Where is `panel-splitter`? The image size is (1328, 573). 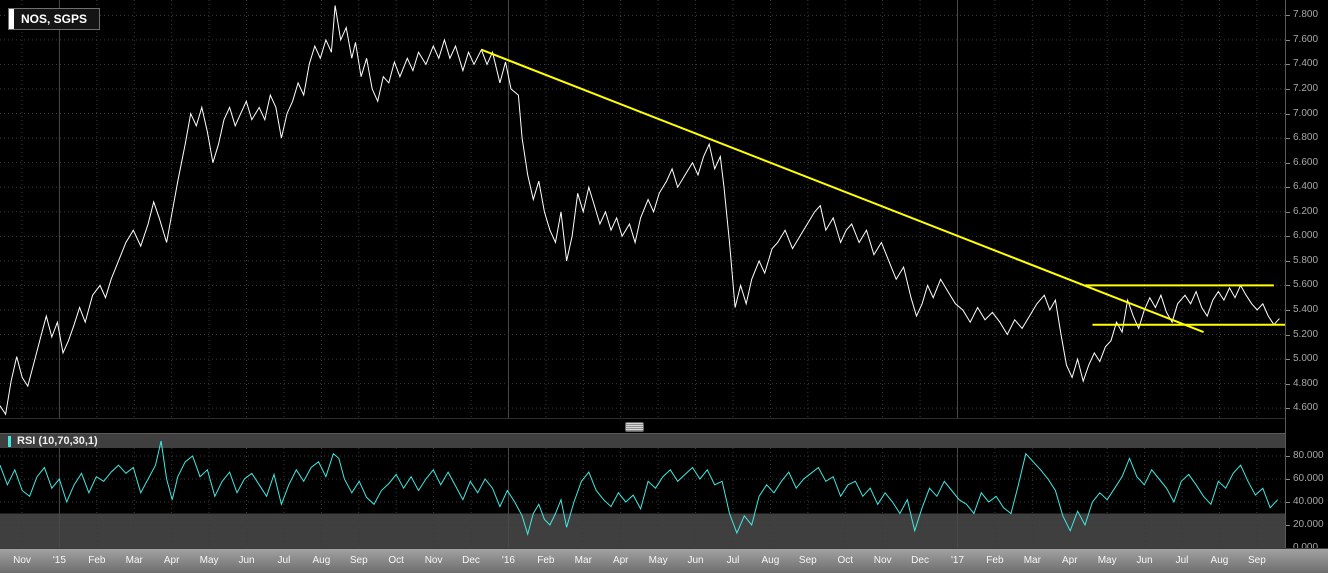
panel-splitter is located at coordinates (642, 425).